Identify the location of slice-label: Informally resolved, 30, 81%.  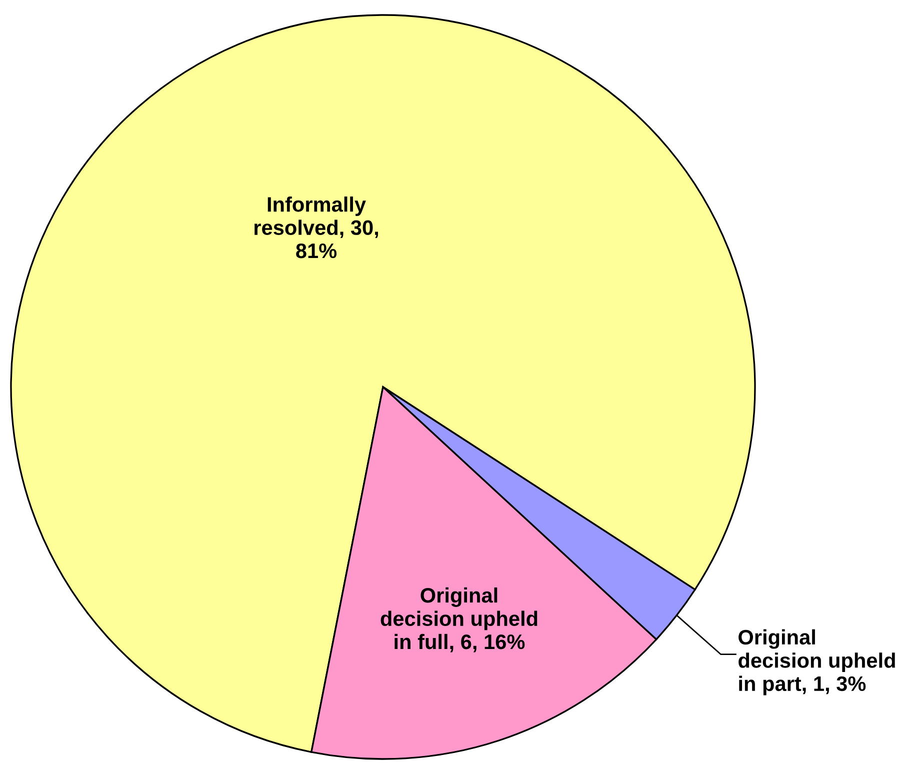
(316, 227).